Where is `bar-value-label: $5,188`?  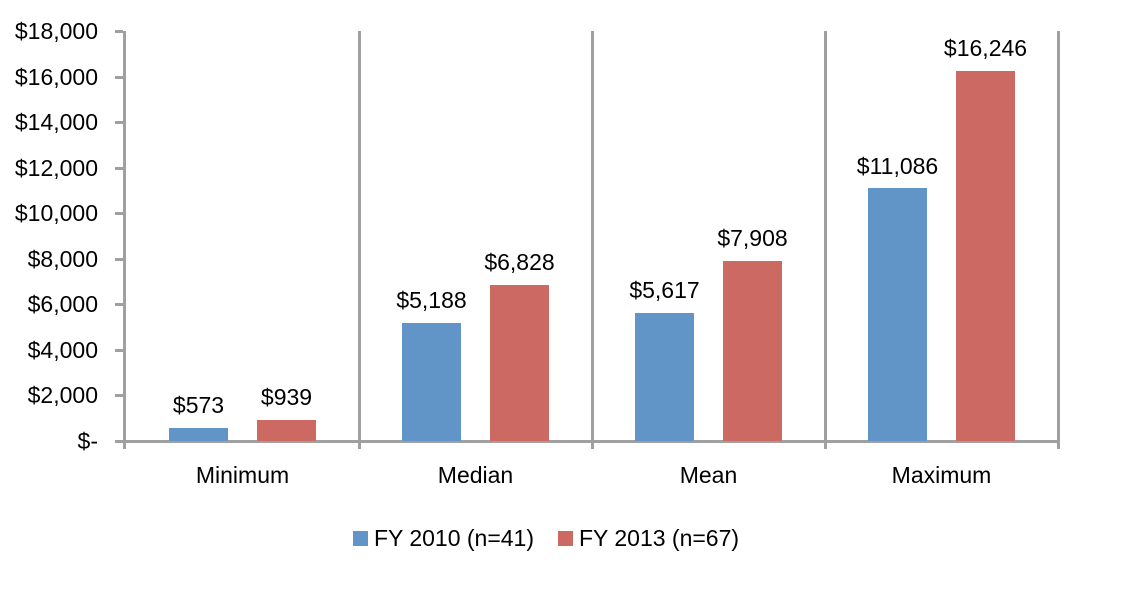
bar-value-label: $5,188 is located at coordinates (431, 299).